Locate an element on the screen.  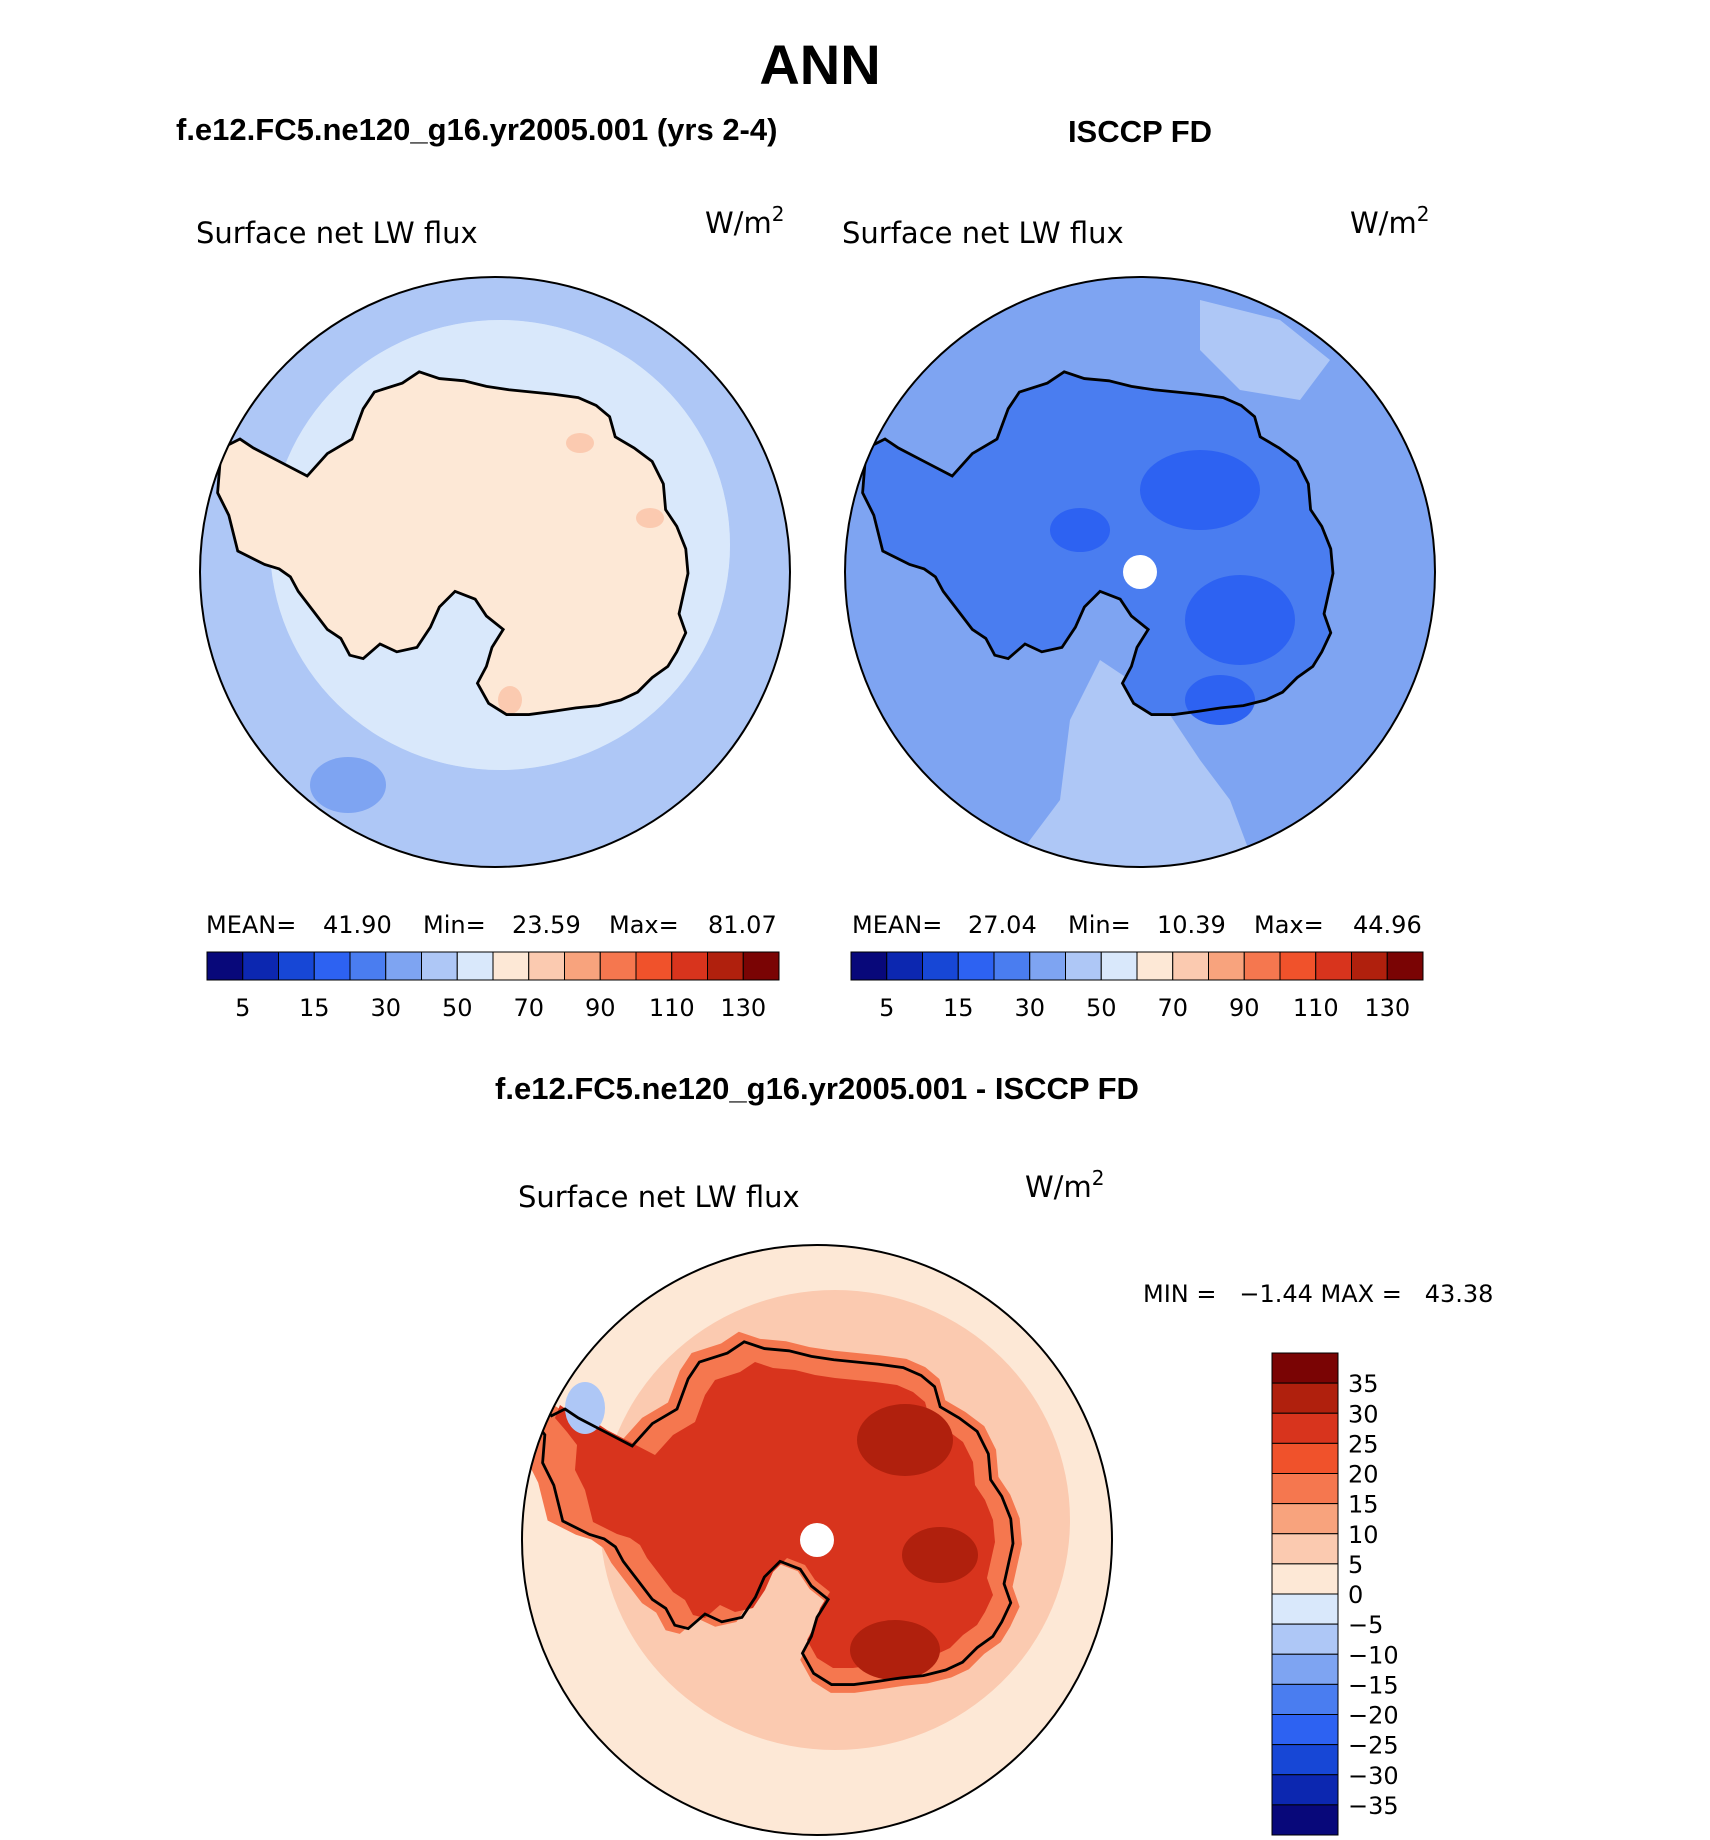
model-variable-label: Surface net LW flux is located at coordinates (337, 233).